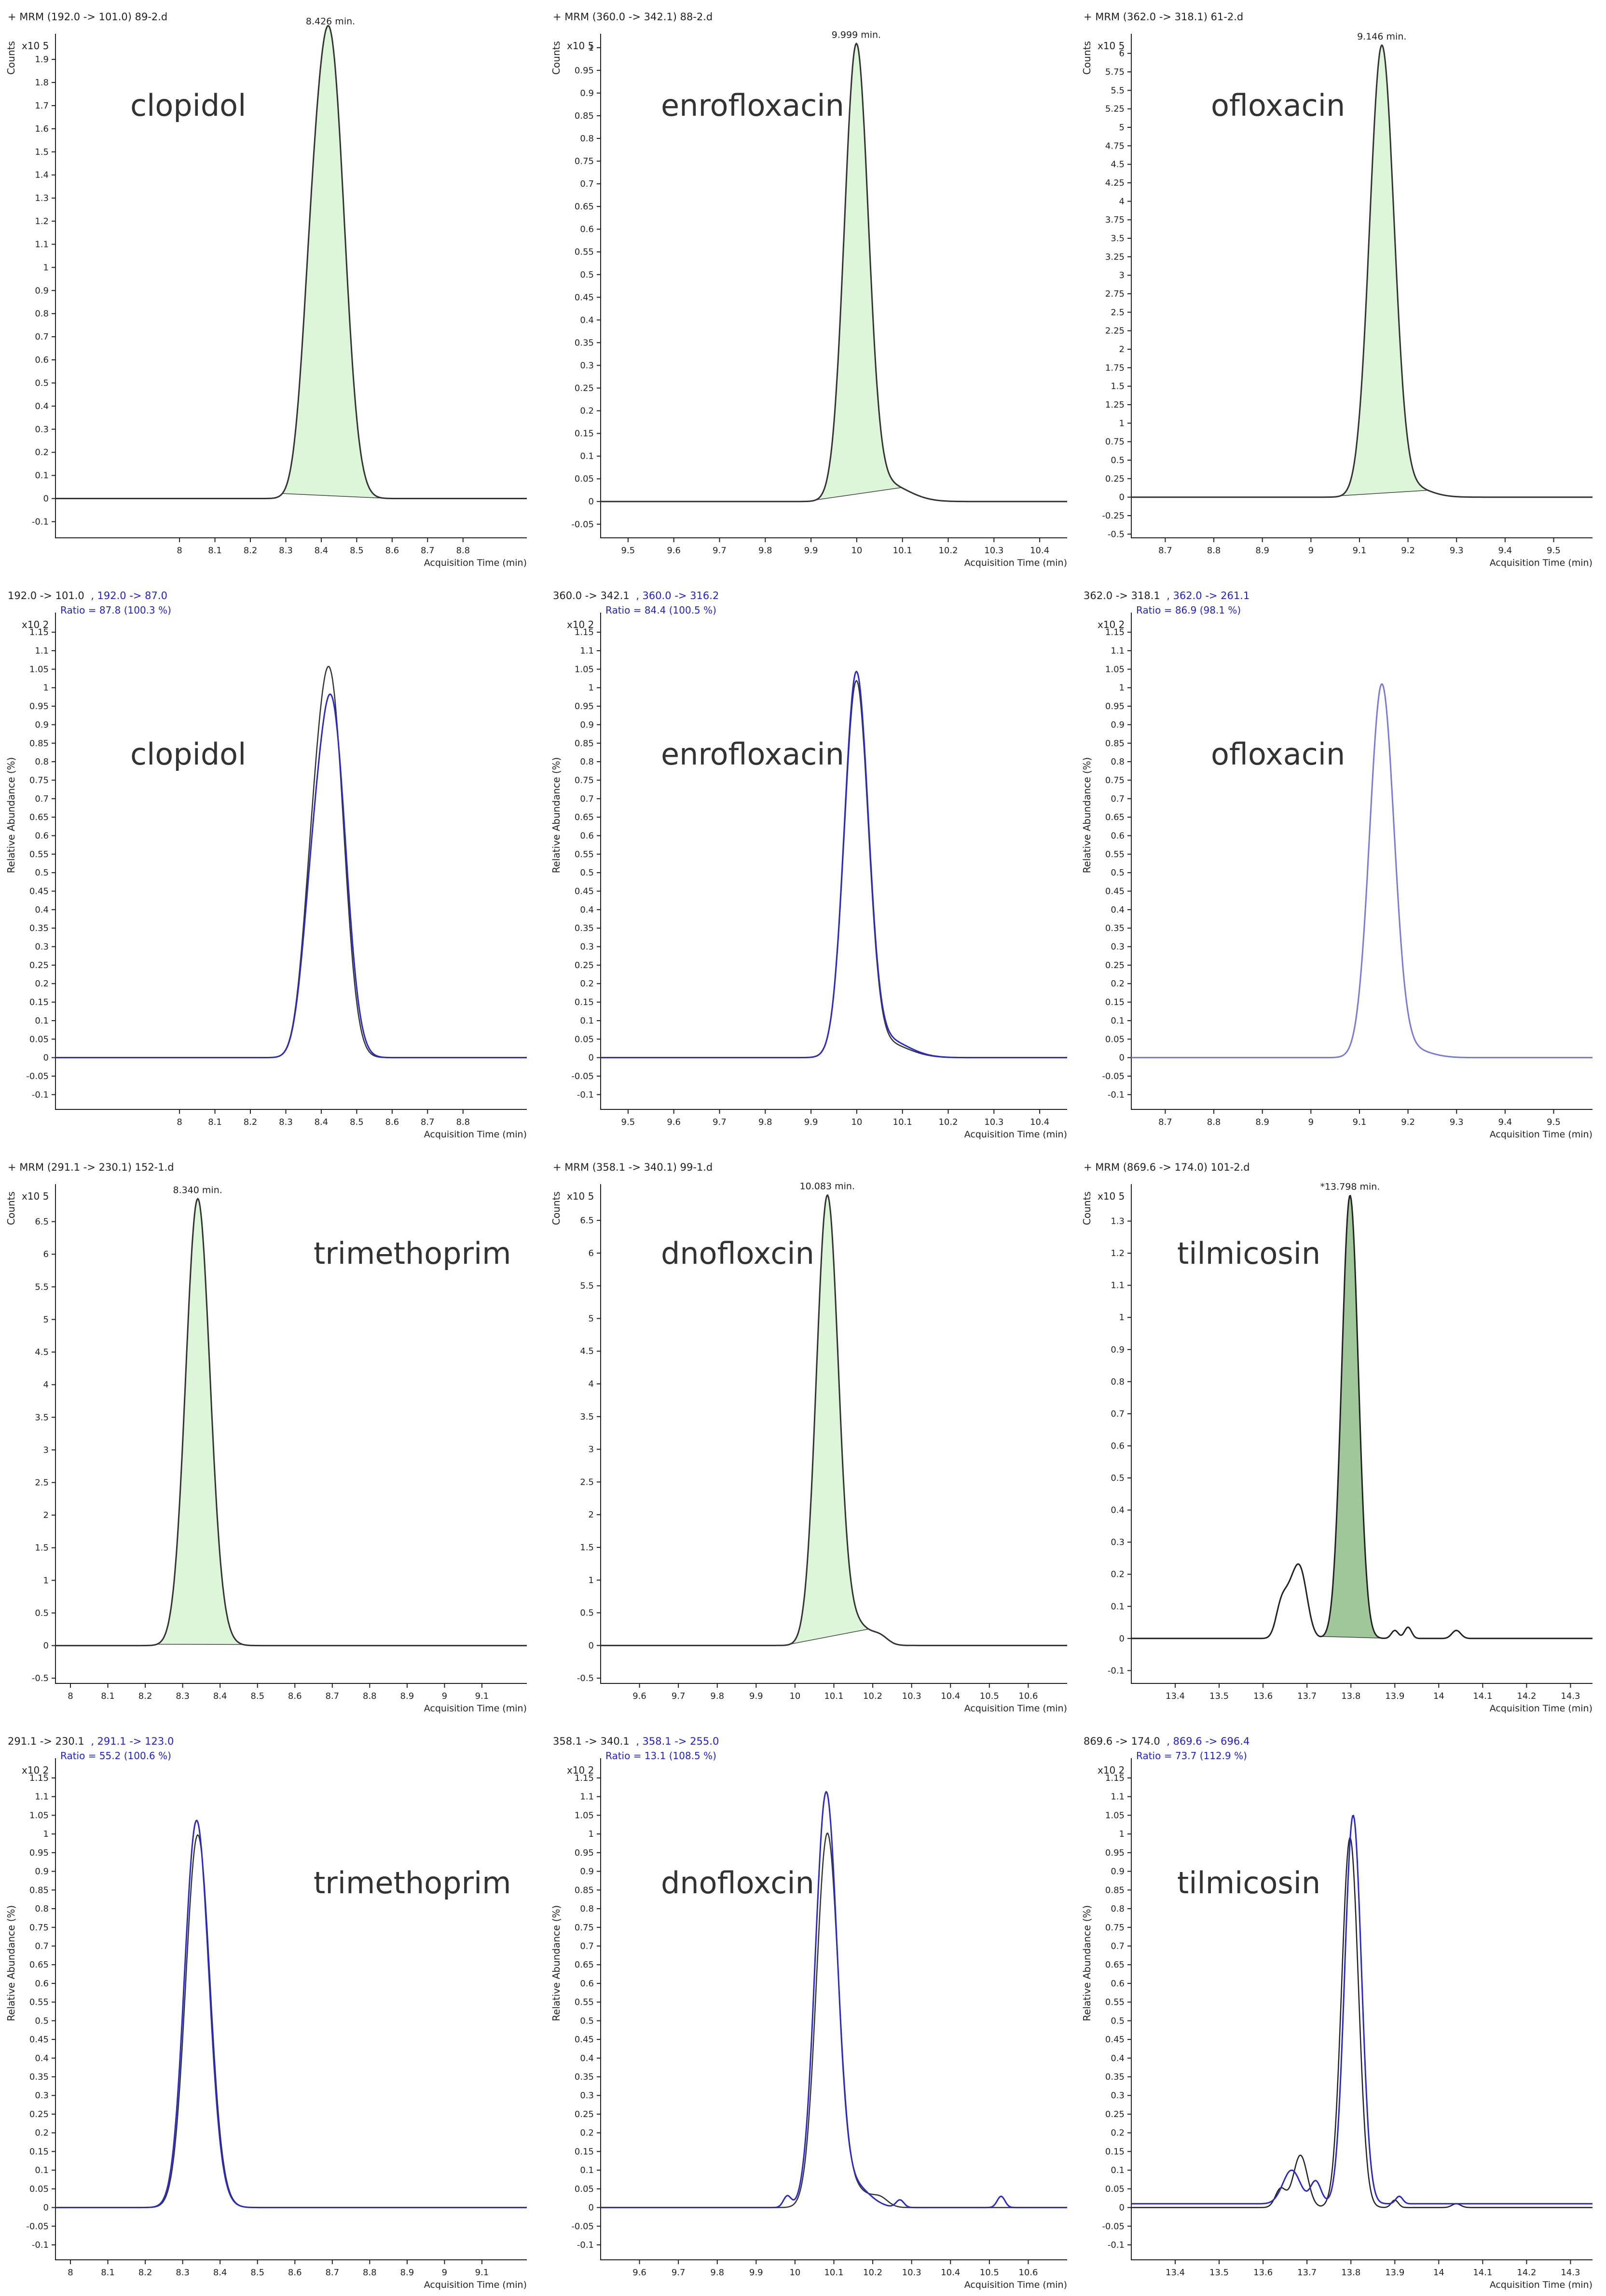  I want to click on y-axis-label: Relative Abundance (%), so click(556, 1964).